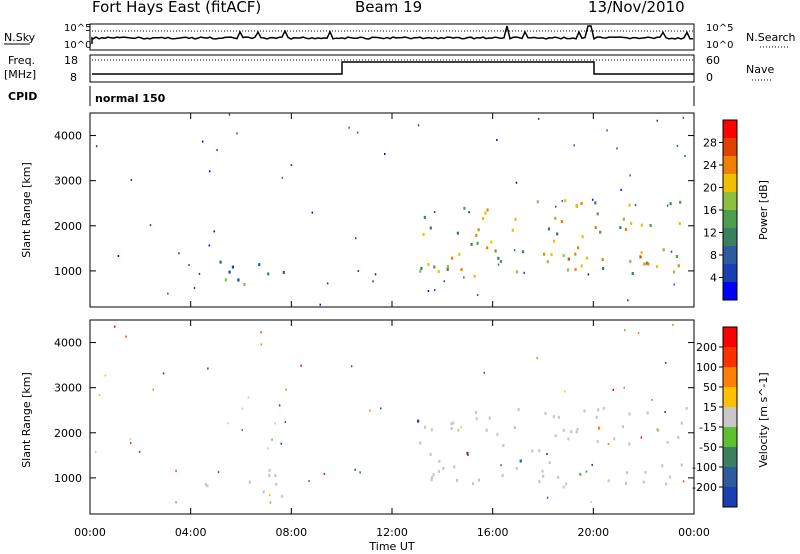 This screenshot has height=554, width=800. Describe the element at coordinates (713, 278) in the screenshot. I see `colorbar-tick-label: 4` at that location.